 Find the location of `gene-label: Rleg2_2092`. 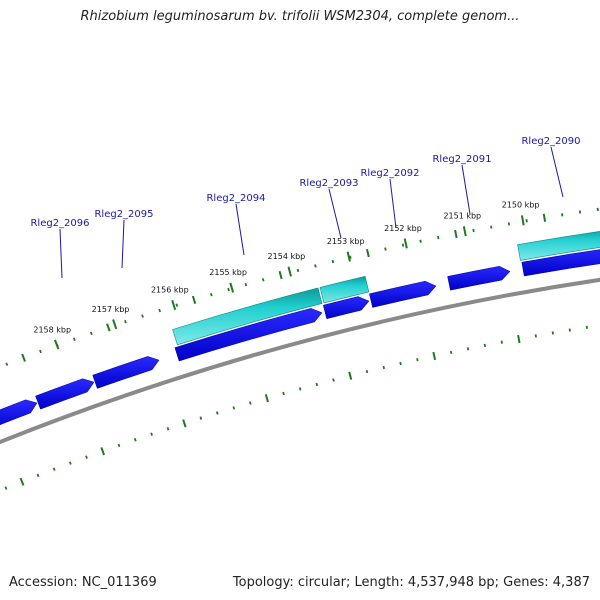

gene-label: Rleg2_2092 is located at coordinates (389, 173).